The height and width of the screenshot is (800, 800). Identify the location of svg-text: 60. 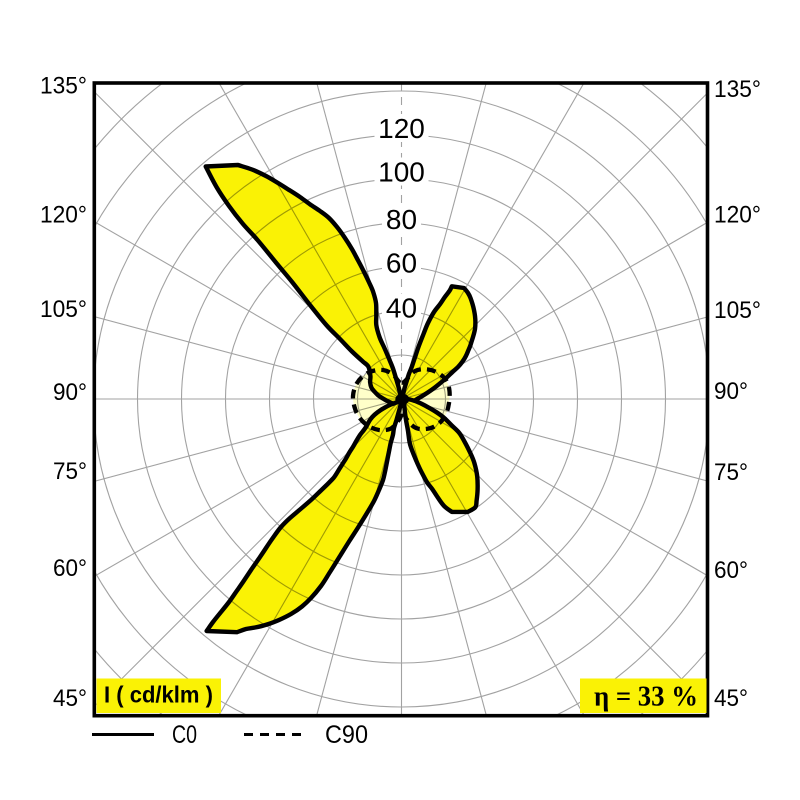
(401, 263).